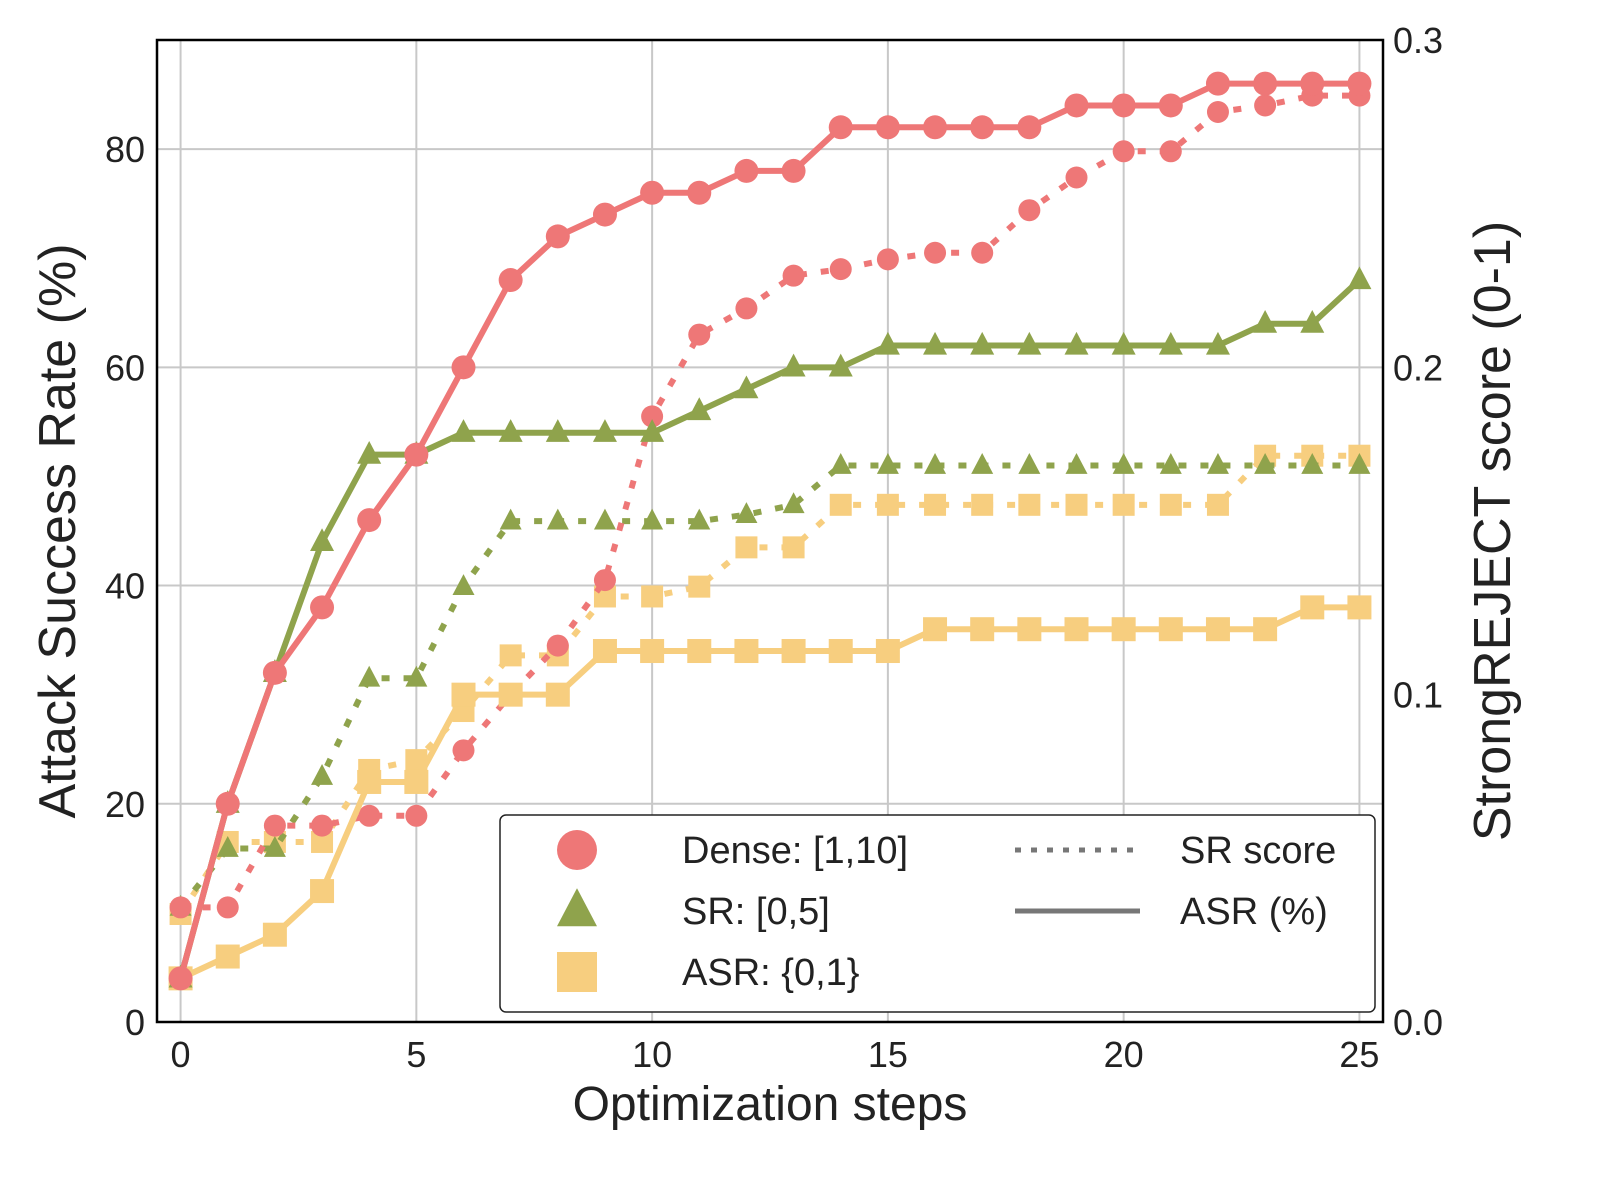 This screenshot has height=1200, width=1616. I want to click on y-right-tick-label: 0.2, so click(1418, 367).